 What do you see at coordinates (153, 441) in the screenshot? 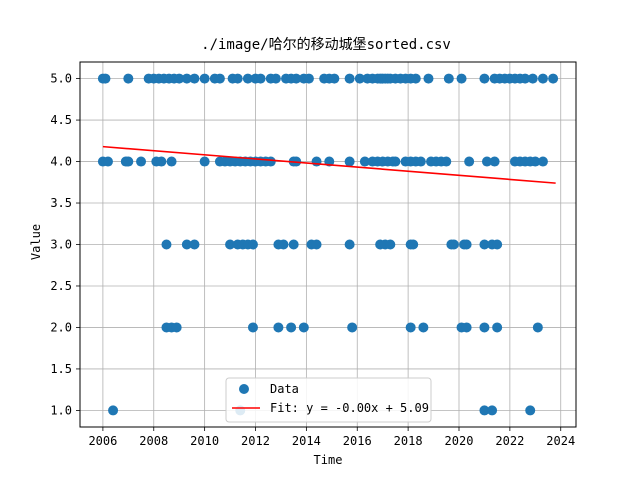
I see `x-tick-label: 2008` at bounding box center [153, 441].